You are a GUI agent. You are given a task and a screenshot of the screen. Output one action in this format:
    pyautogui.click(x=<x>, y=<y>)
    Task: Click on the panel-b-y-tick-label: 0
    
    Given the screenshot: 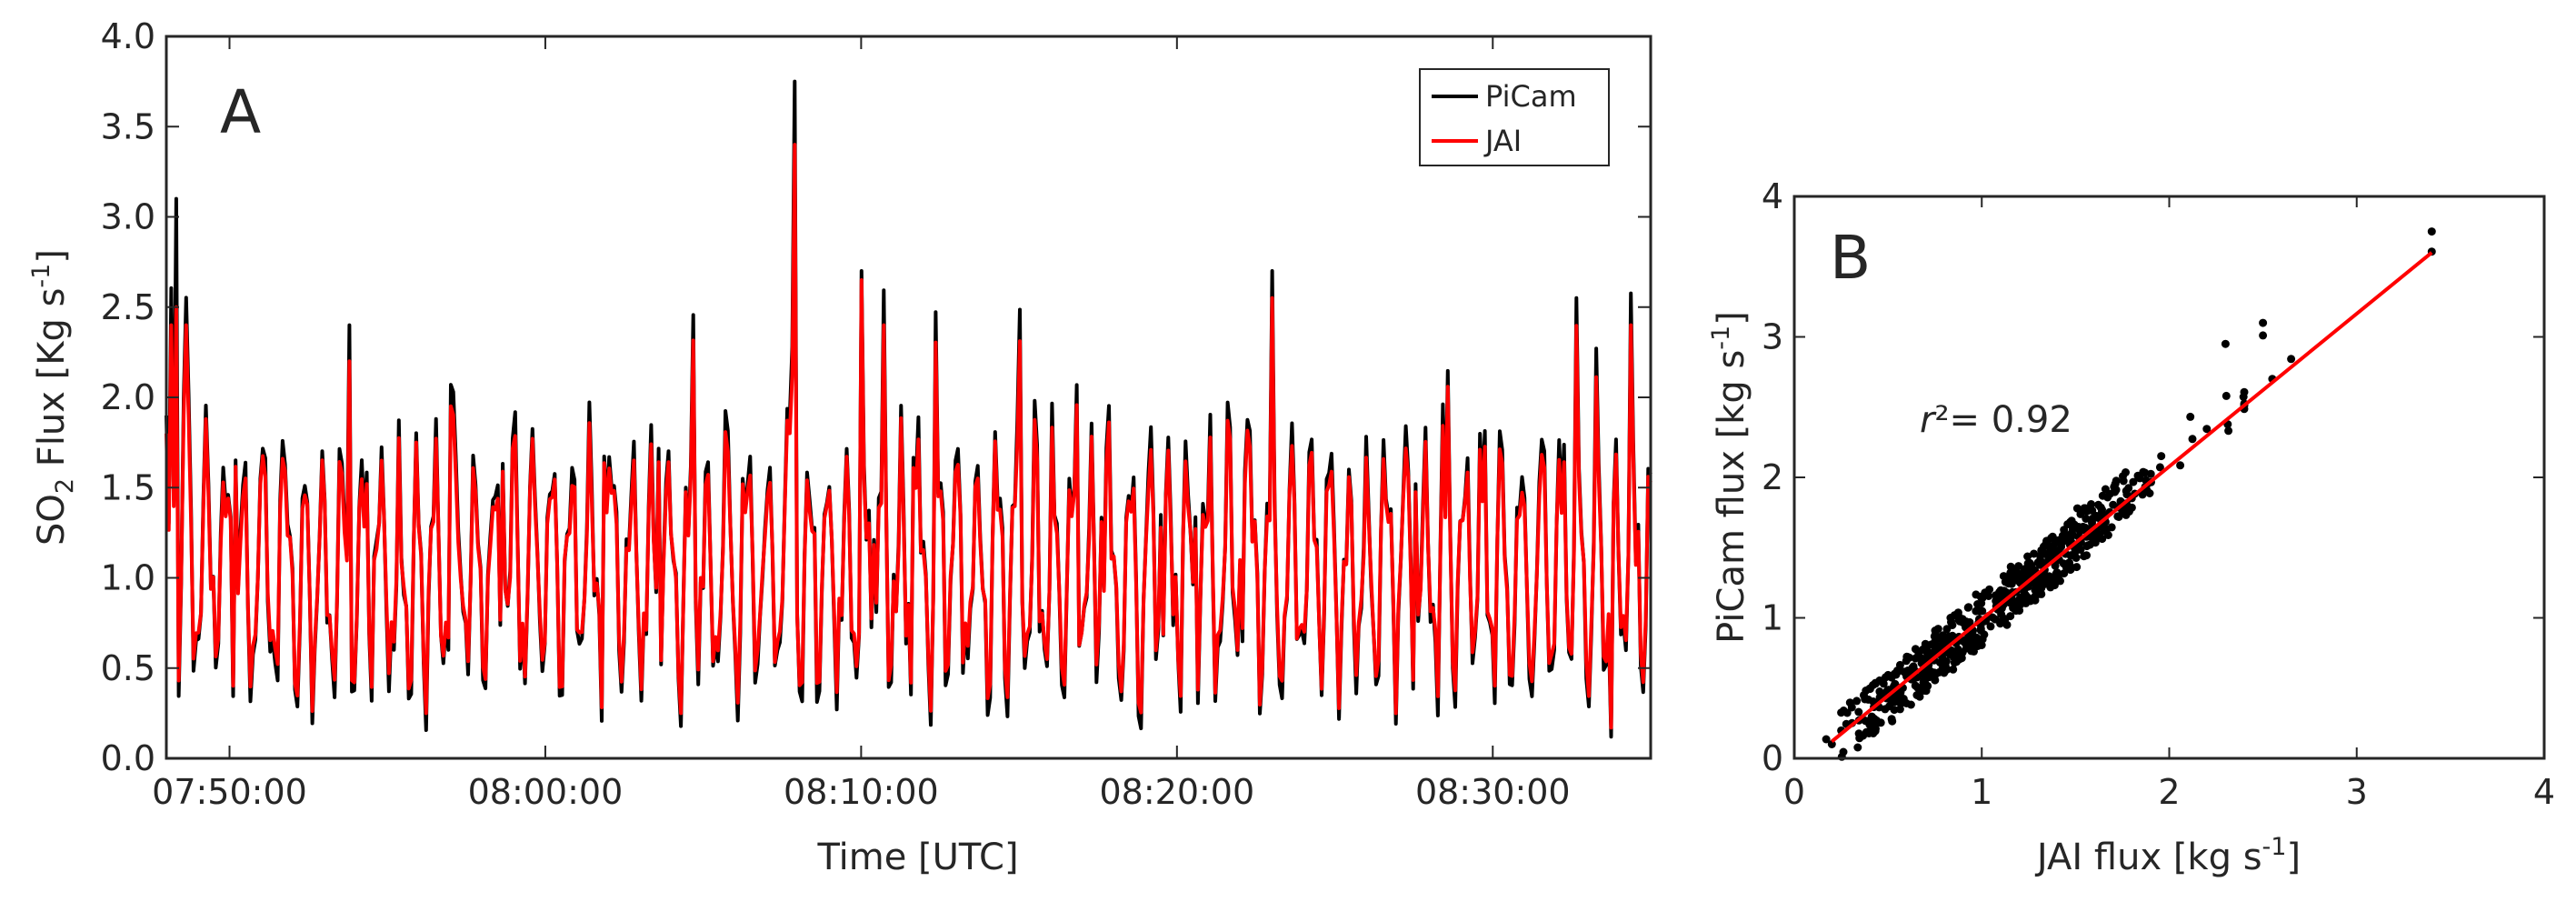 What is the action you would take?
    pyautogui.click(x=1773, y=758)
    